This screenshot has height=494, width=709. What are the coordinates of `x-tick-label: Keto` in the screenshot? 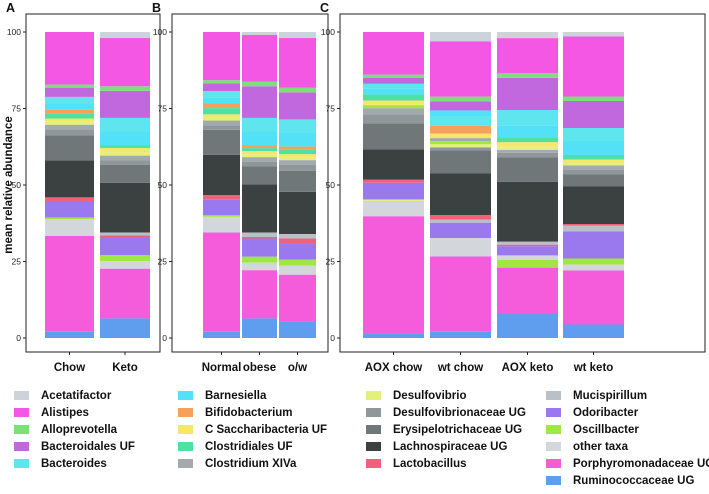 It's located at (125, 368).